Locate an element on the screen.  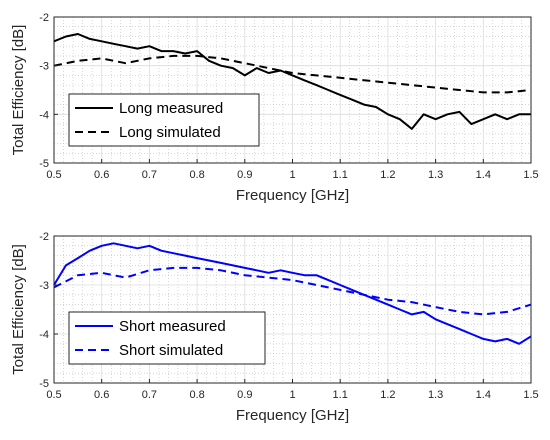
series-line-short-simulated is located at coordinates (292, 291).